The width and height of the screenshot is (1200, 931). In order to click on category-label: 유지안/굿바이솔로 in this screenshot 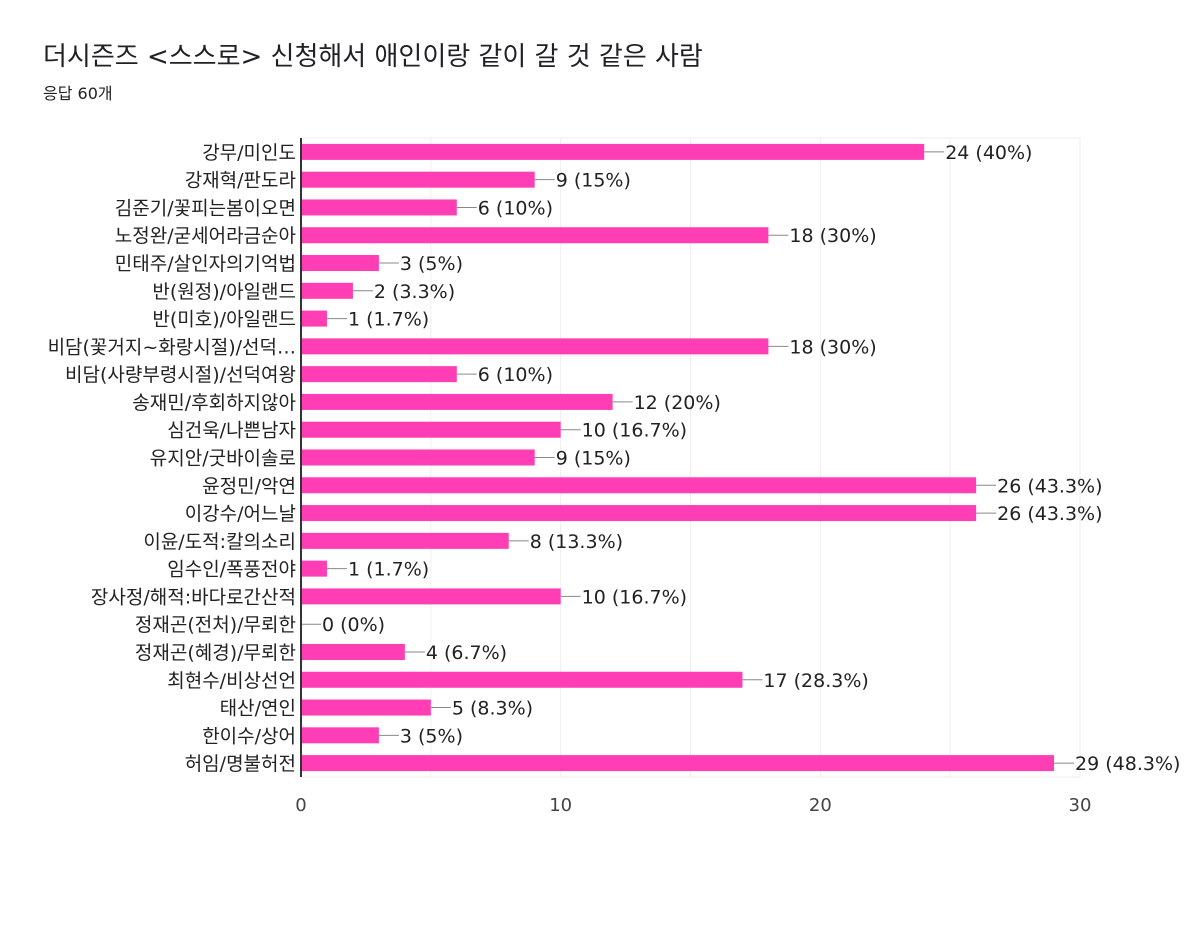, I will do `click(223, 459)`.